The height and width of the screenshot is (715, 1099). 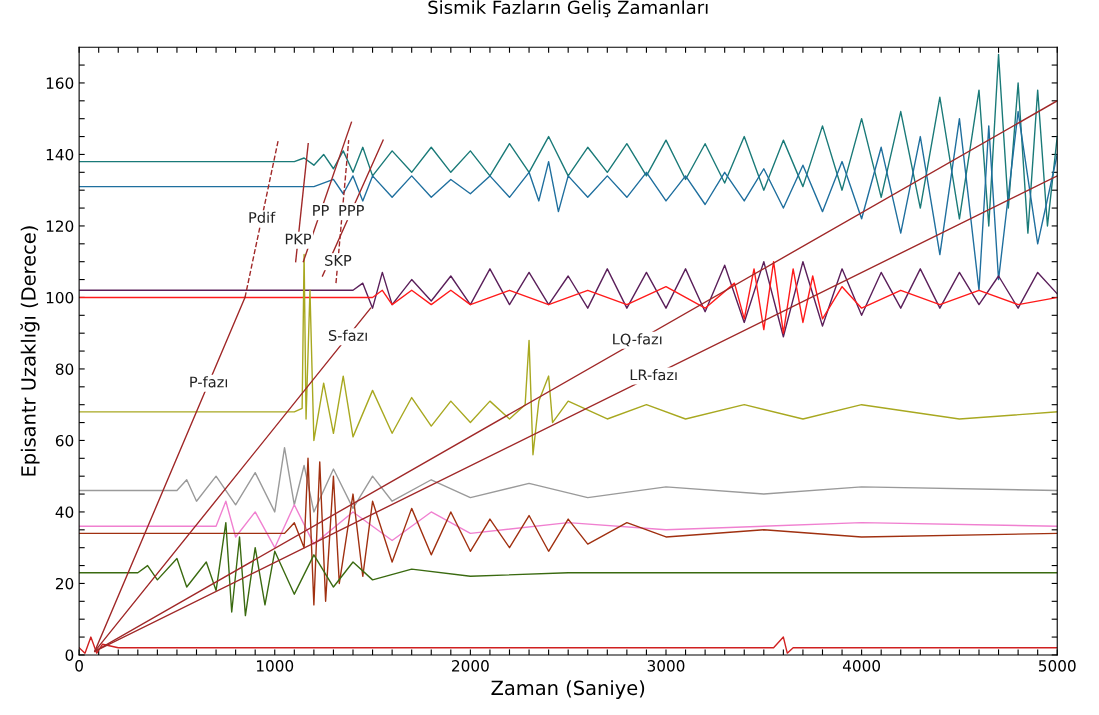 I want to click on y-tick-label: 140, so click(x=60, y=154).